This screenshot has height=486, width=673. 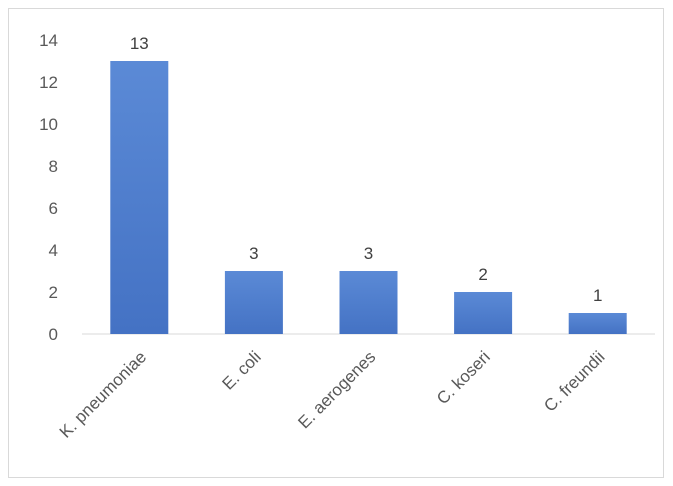 What do you see at coordinates (53, 208) in the screenshot?
I see `y-tick-label: 6` at bounding box center [53, 208].